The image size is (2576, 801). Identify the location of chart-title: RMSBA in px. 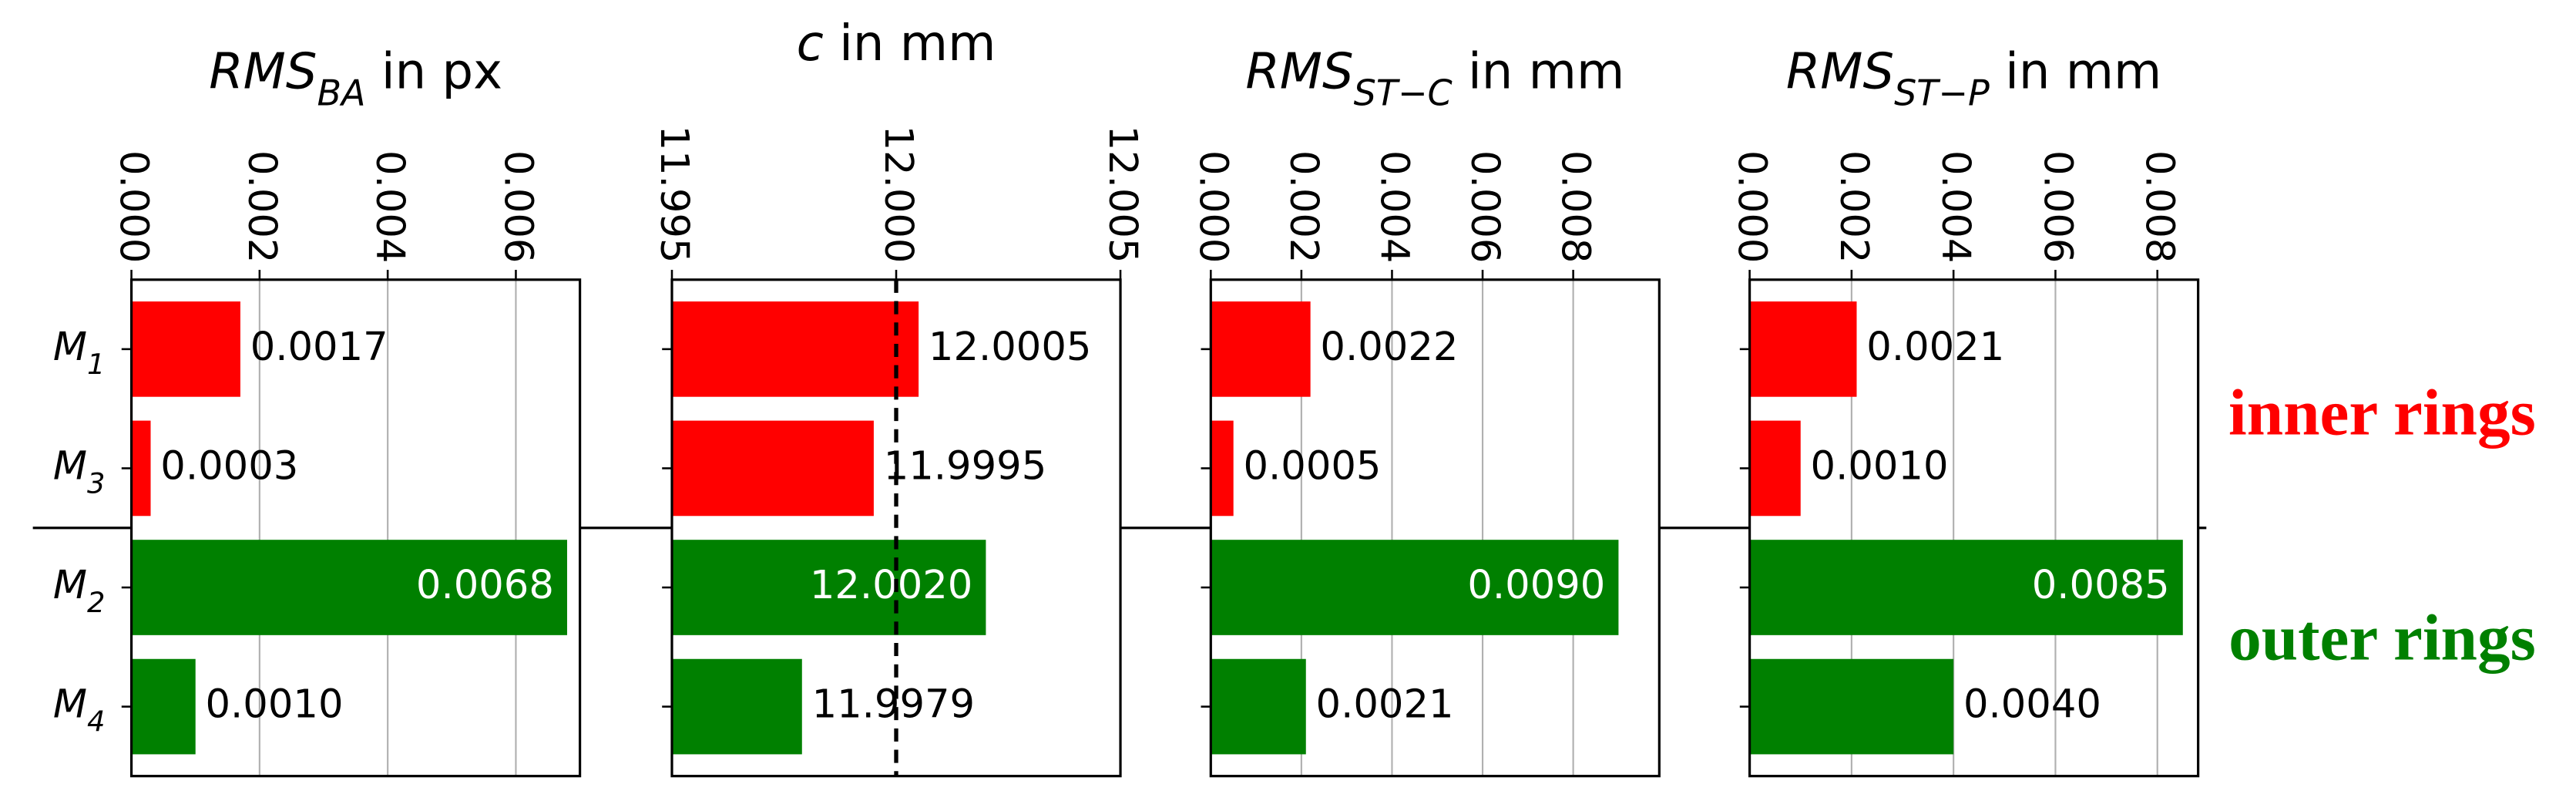
(355, 78).